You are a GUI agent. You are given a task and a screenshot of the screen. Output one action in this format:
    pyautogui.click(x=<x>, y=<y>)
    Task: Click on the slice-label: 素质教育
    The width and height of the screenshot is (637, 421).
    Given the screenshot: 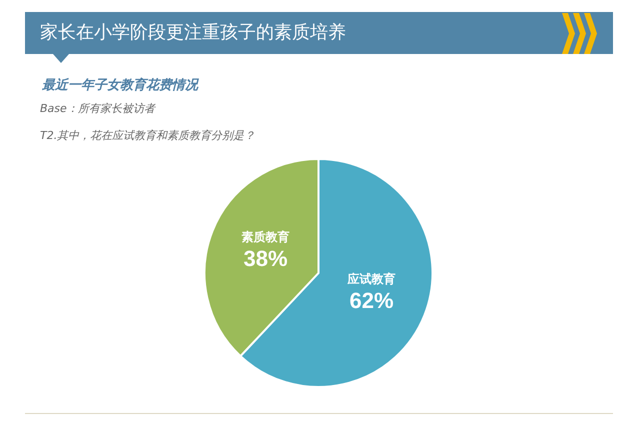 What is the action you would take?
    pyautogui.click(x=266, y=237)
    